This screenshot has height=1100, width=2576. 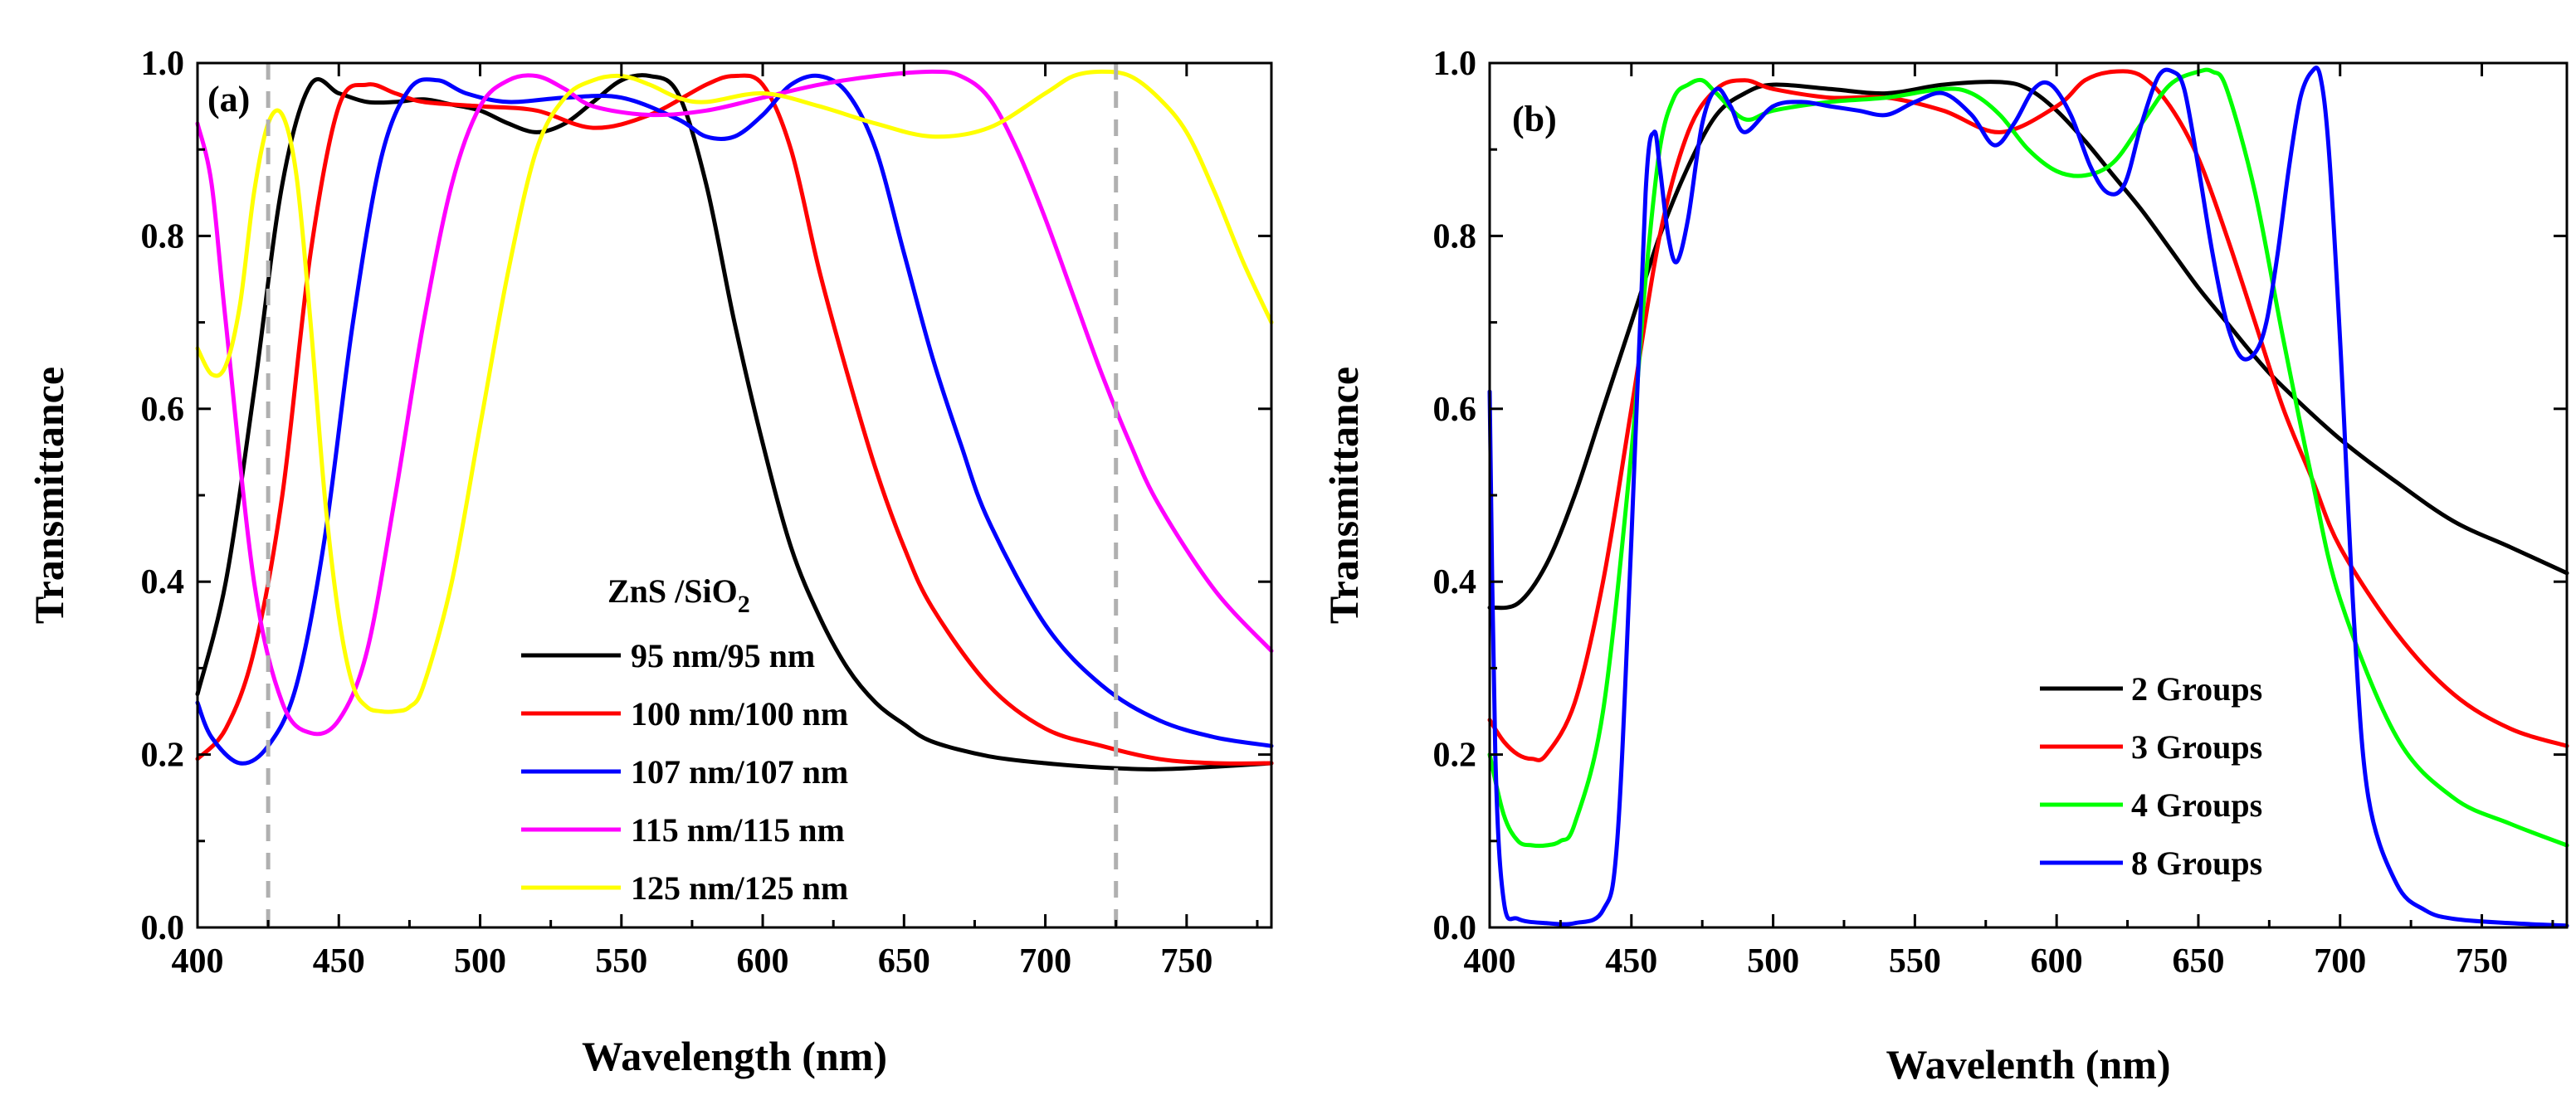 I want to click on legend-label-a-4: 125 nm/125 nm, so click(x=740, y=888).